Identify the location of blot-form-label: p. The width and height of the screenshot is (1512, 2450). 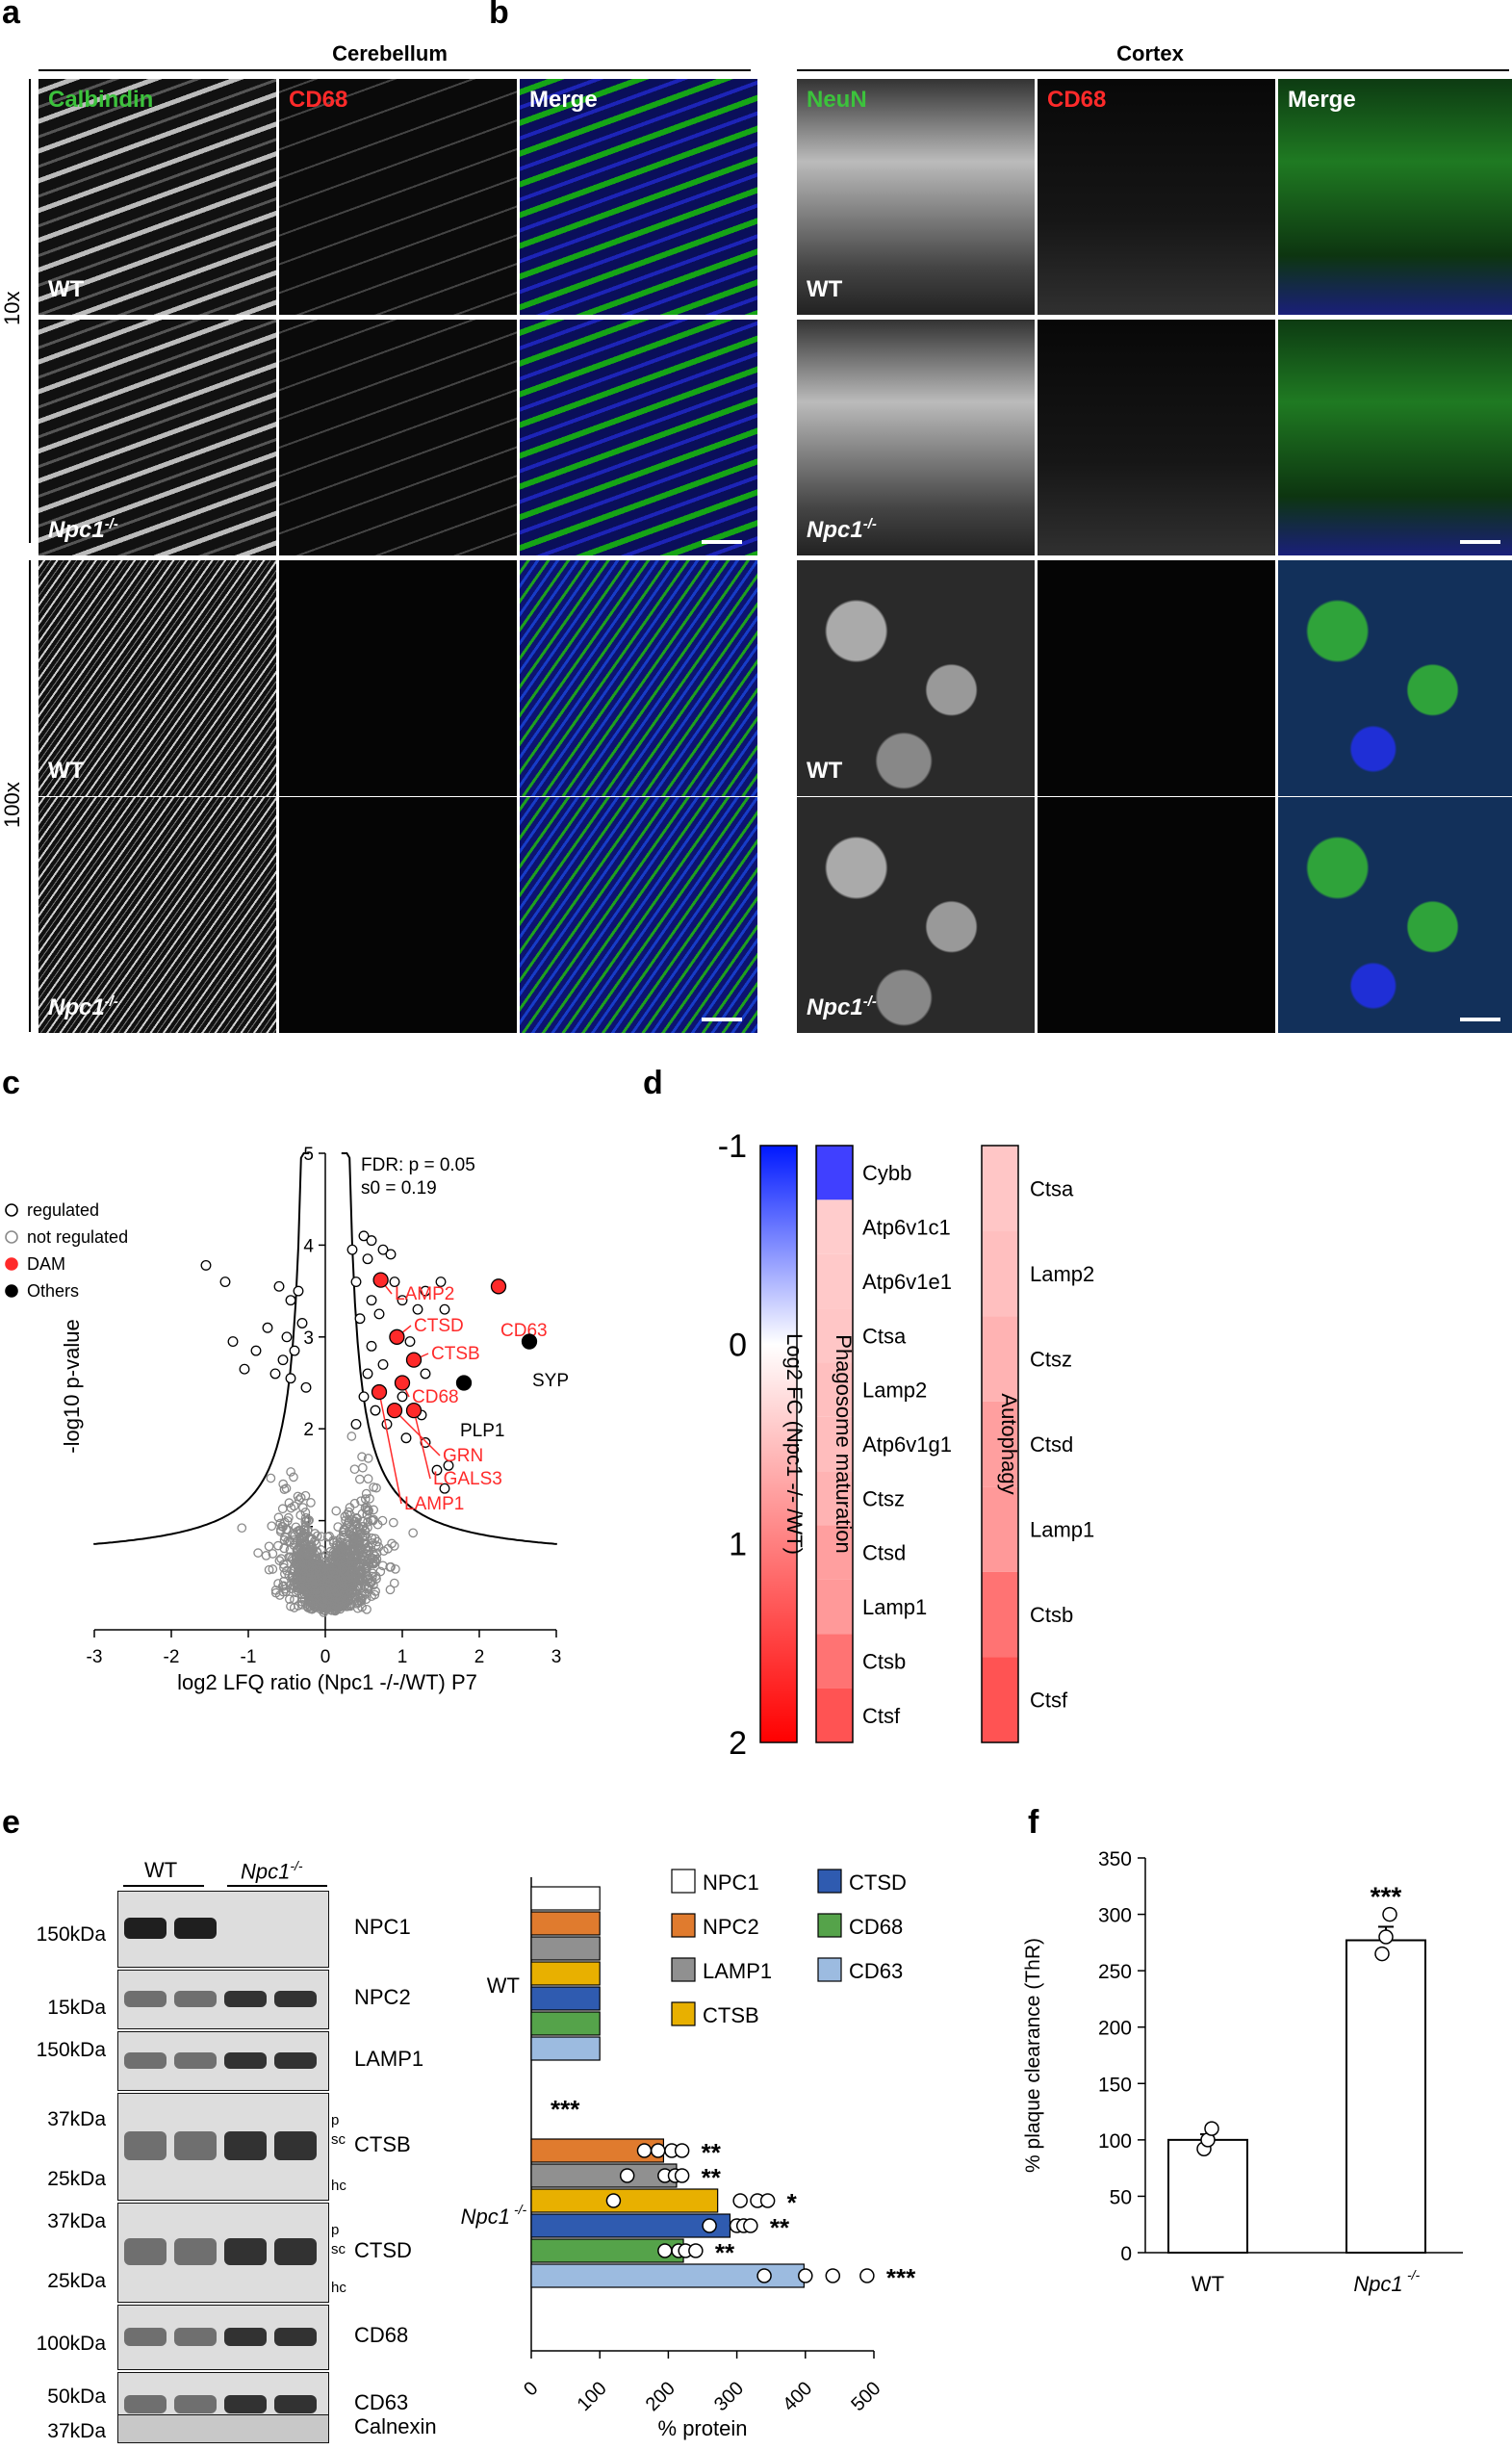
(335, 2120).